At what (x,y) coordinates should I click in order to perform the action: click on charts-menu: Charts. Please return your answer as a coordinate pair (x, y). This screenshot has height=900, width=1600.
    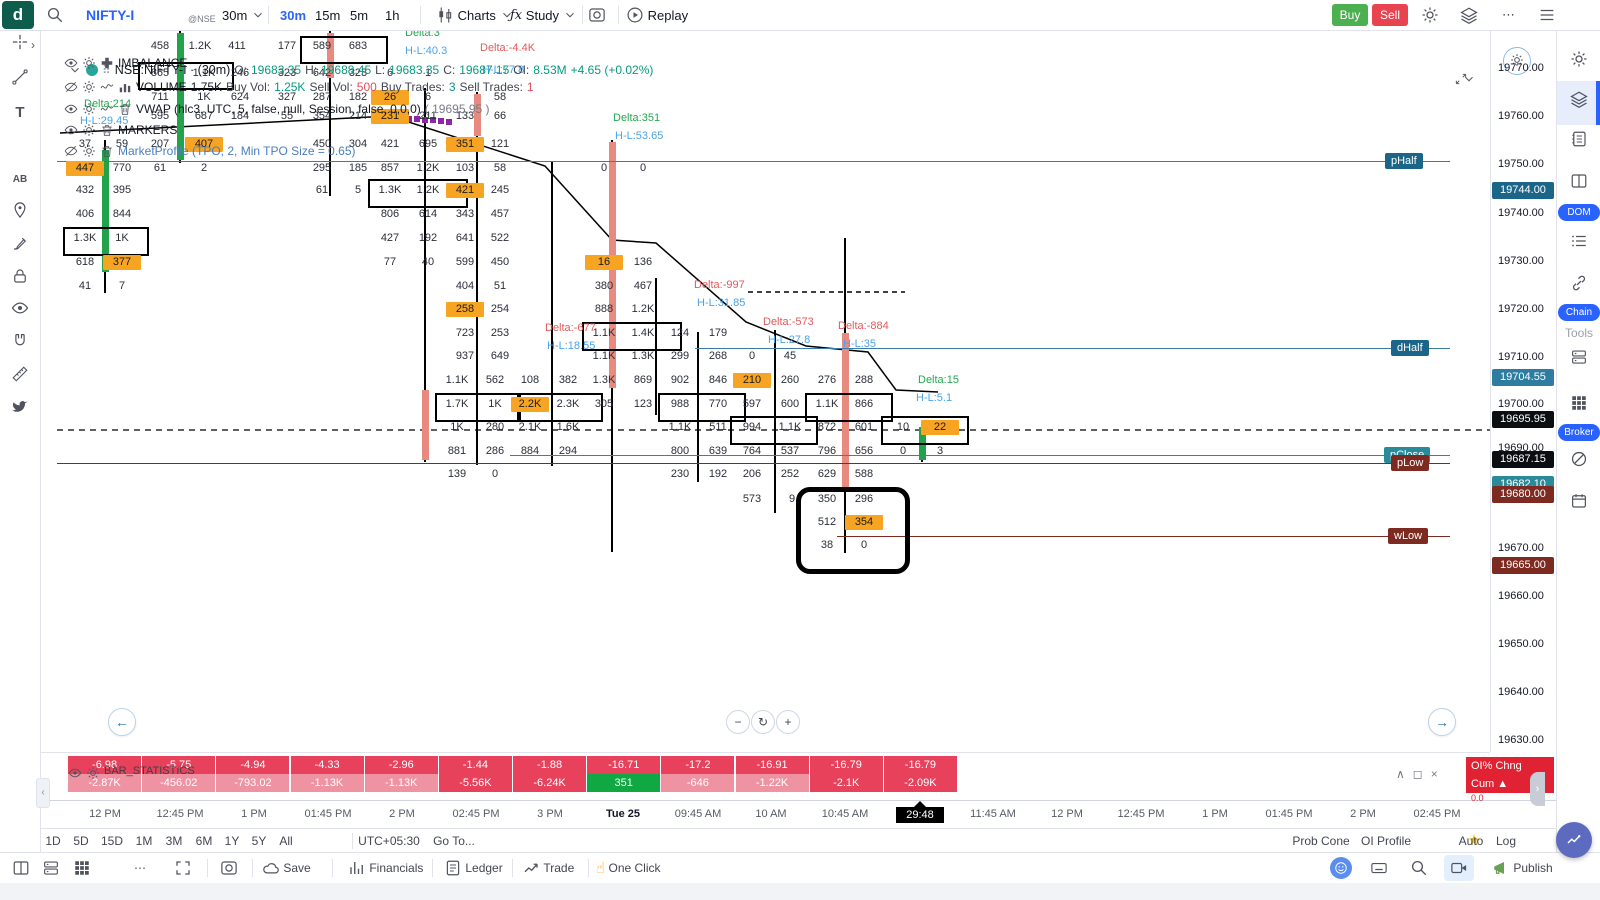
    Looking at the image, I should click on (475, 15).